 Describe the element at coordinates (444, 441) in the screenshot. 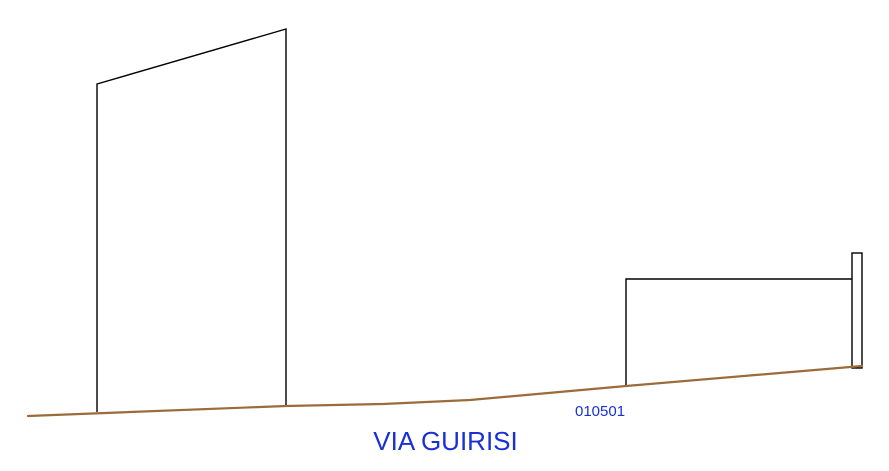

I see `street-name-label: VIA GUIRISI` at that location.